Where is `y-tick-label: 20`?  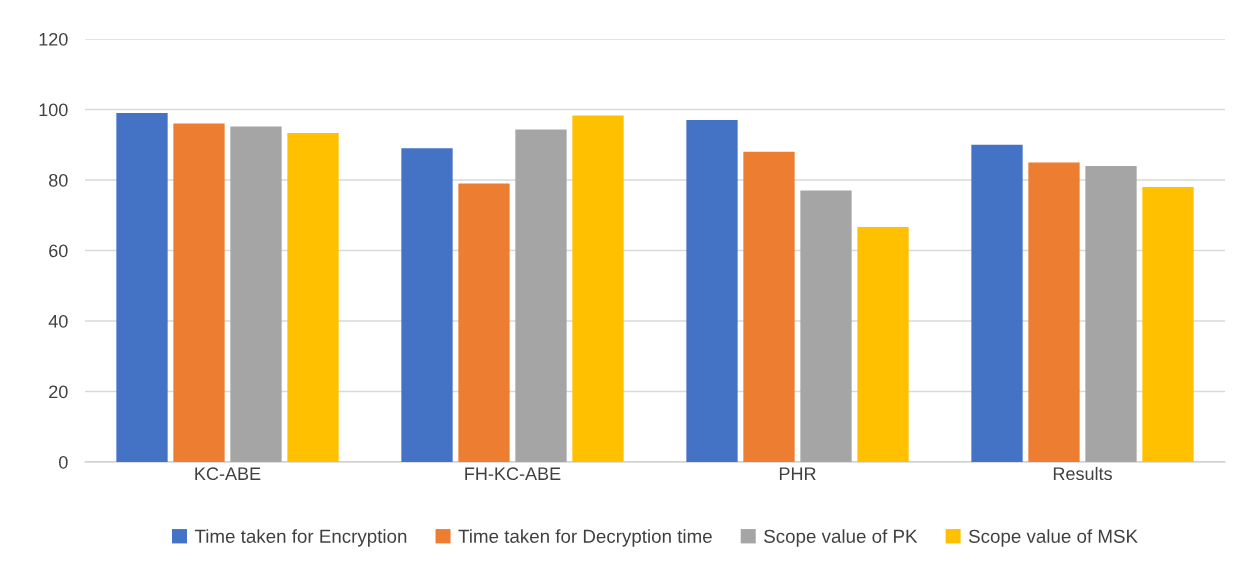
y-tick-label: 20 is located at coordinates (58, 392).